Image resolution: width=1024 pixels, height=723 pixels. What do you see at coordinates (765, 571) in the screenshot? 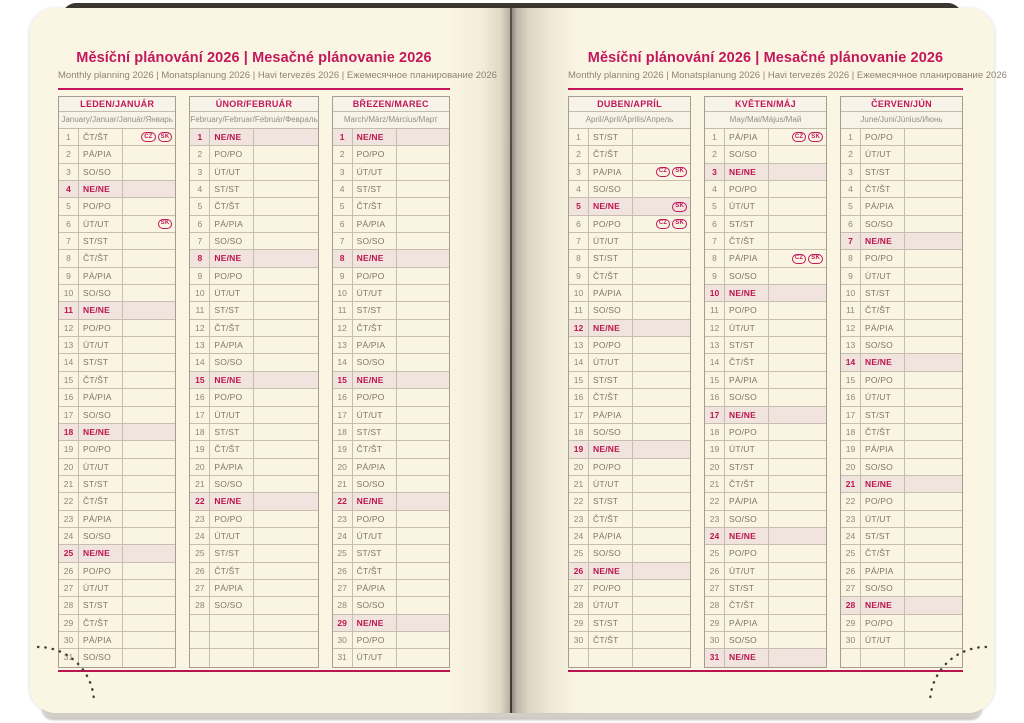
I see `day-row: 26 ÚT/UT` at bounding box center [765, 571].